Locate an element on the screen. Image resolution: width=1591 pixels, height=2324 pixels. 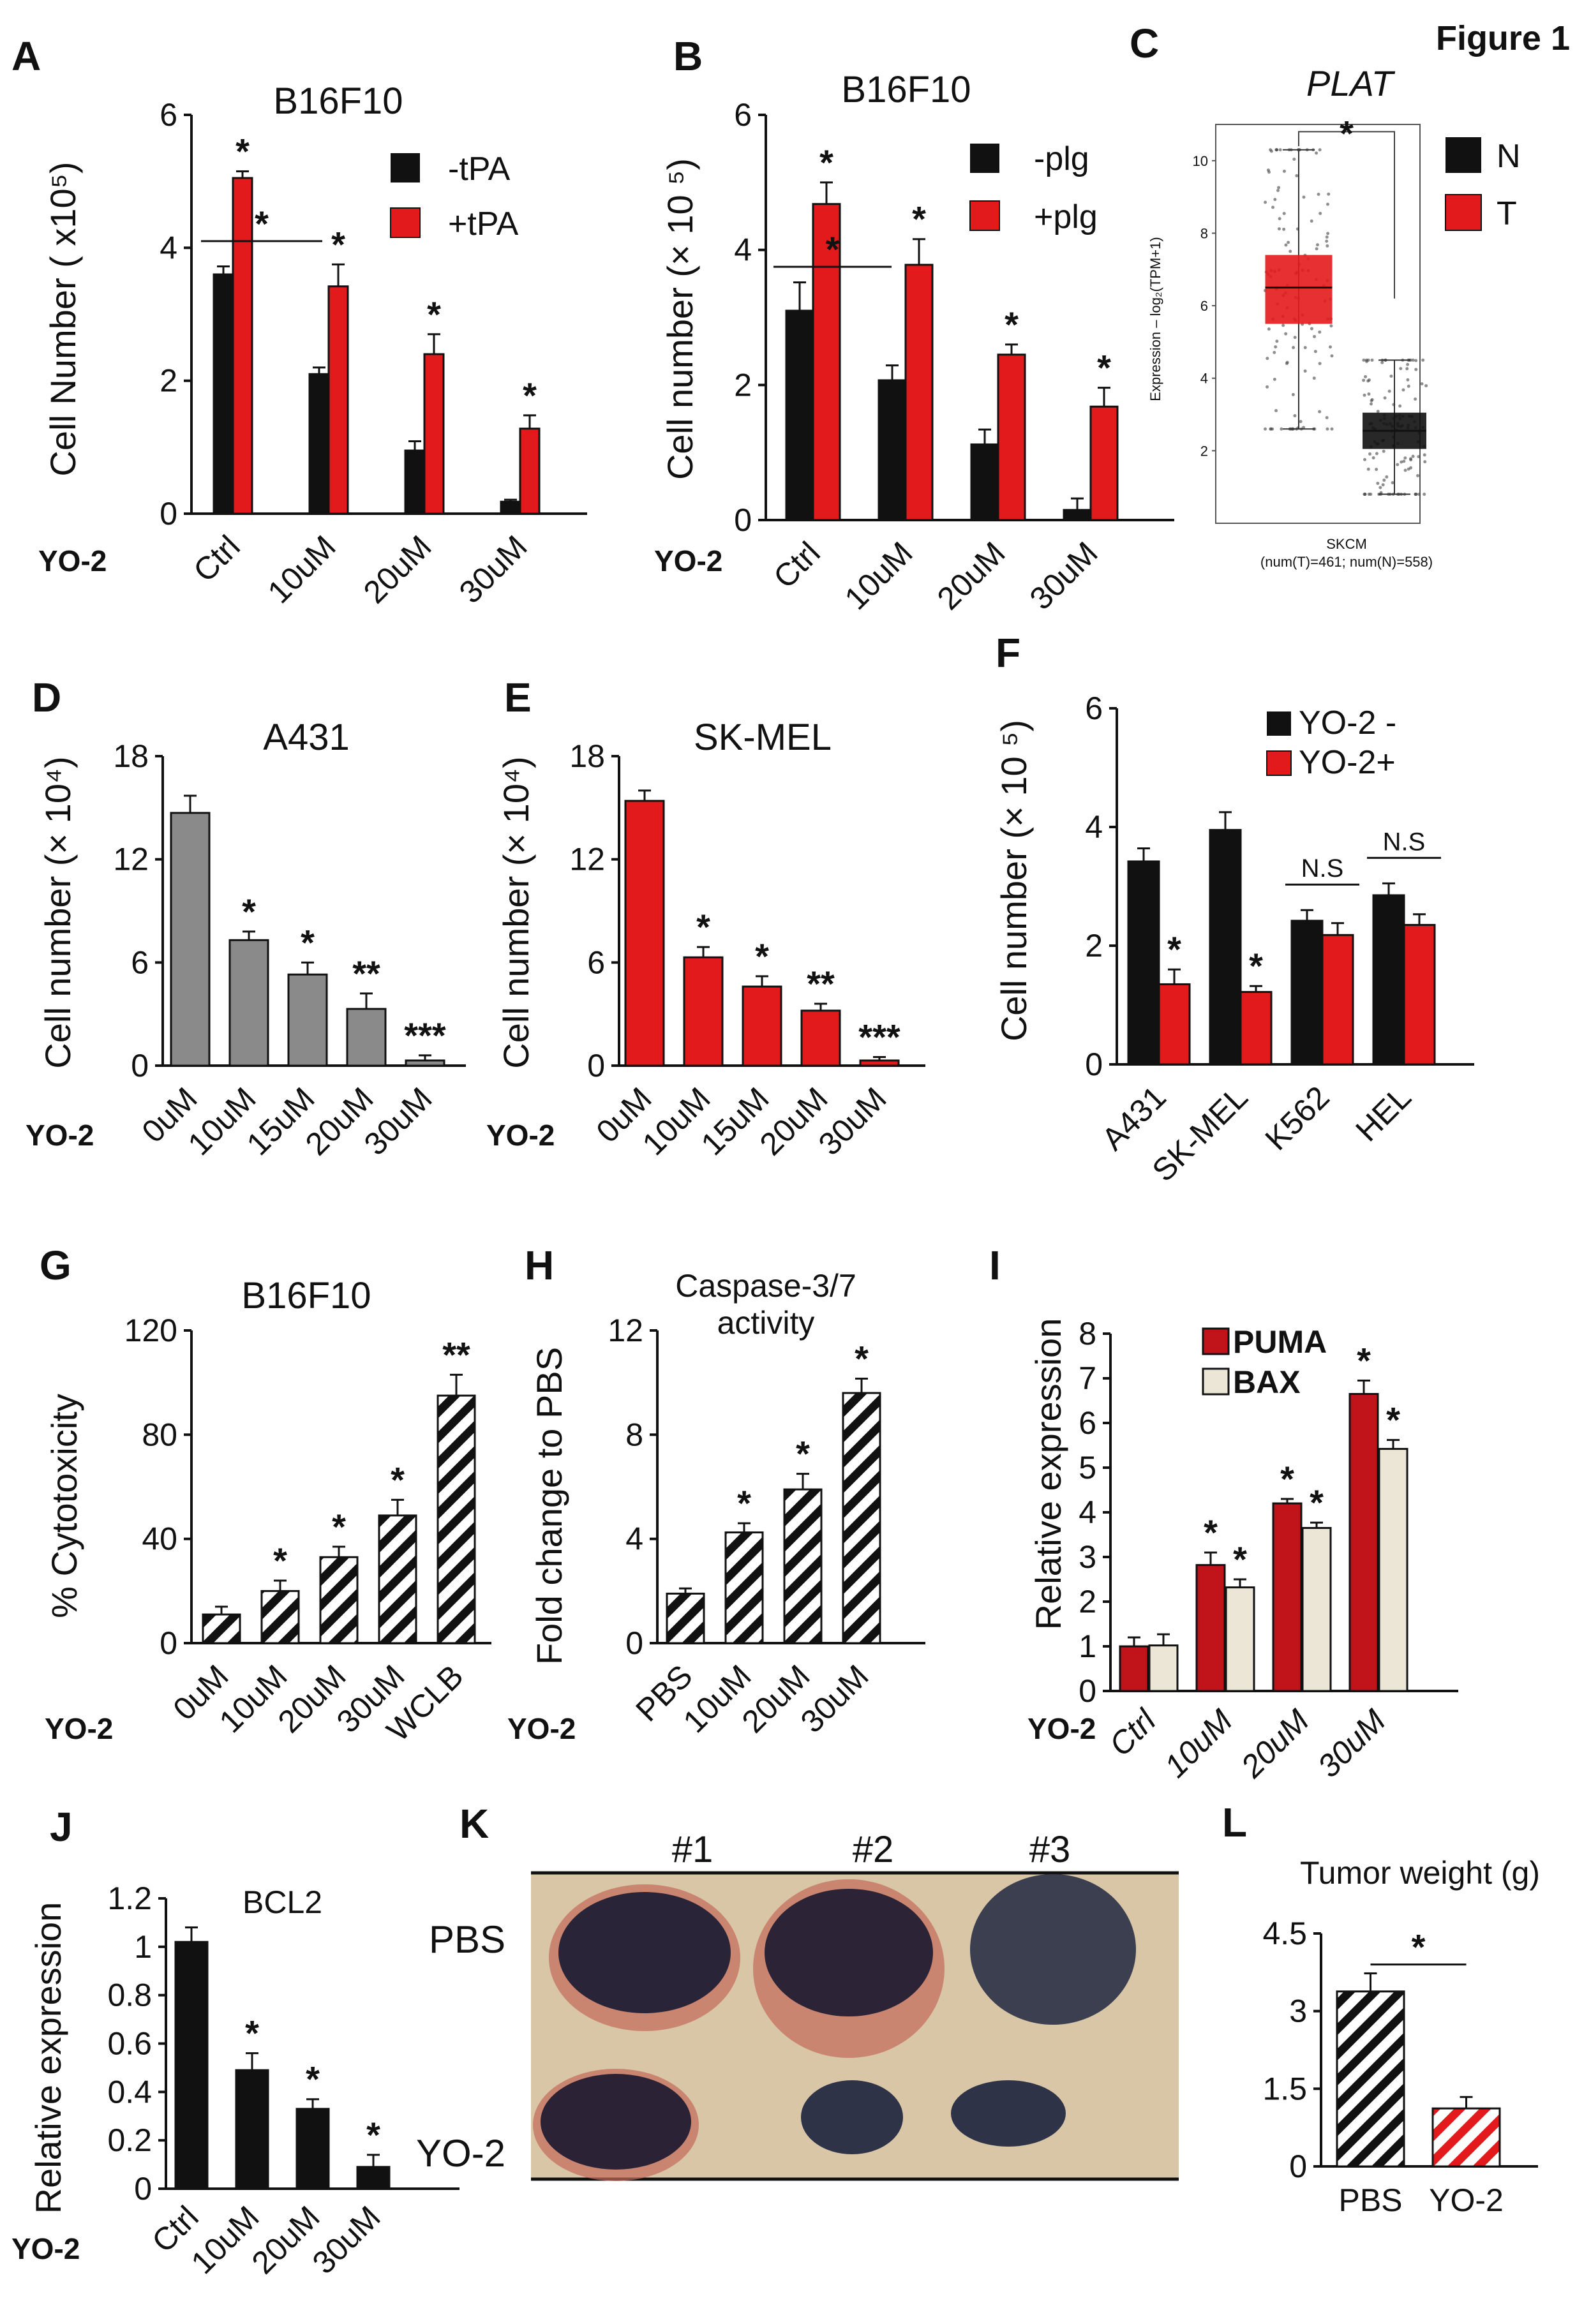
panel-g-treatment-label: YO-2 is located at coordinates (79, 1729).